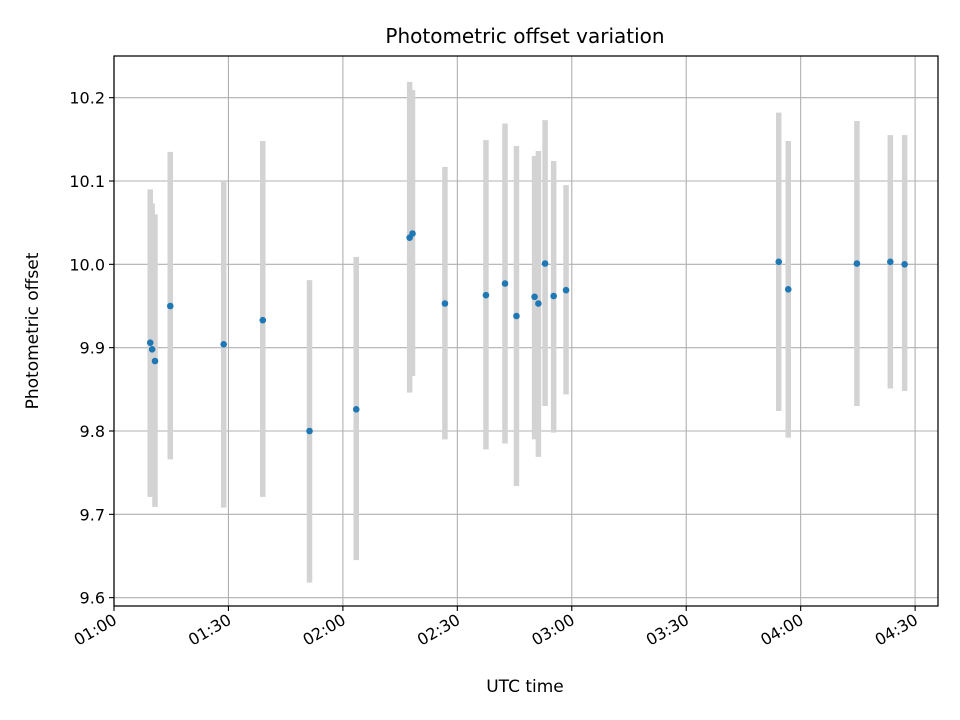 Image resolution: width=960 pixels, height=720 pixels. I want to click on y-axis-label: Photometric offset, so click(33, 330).